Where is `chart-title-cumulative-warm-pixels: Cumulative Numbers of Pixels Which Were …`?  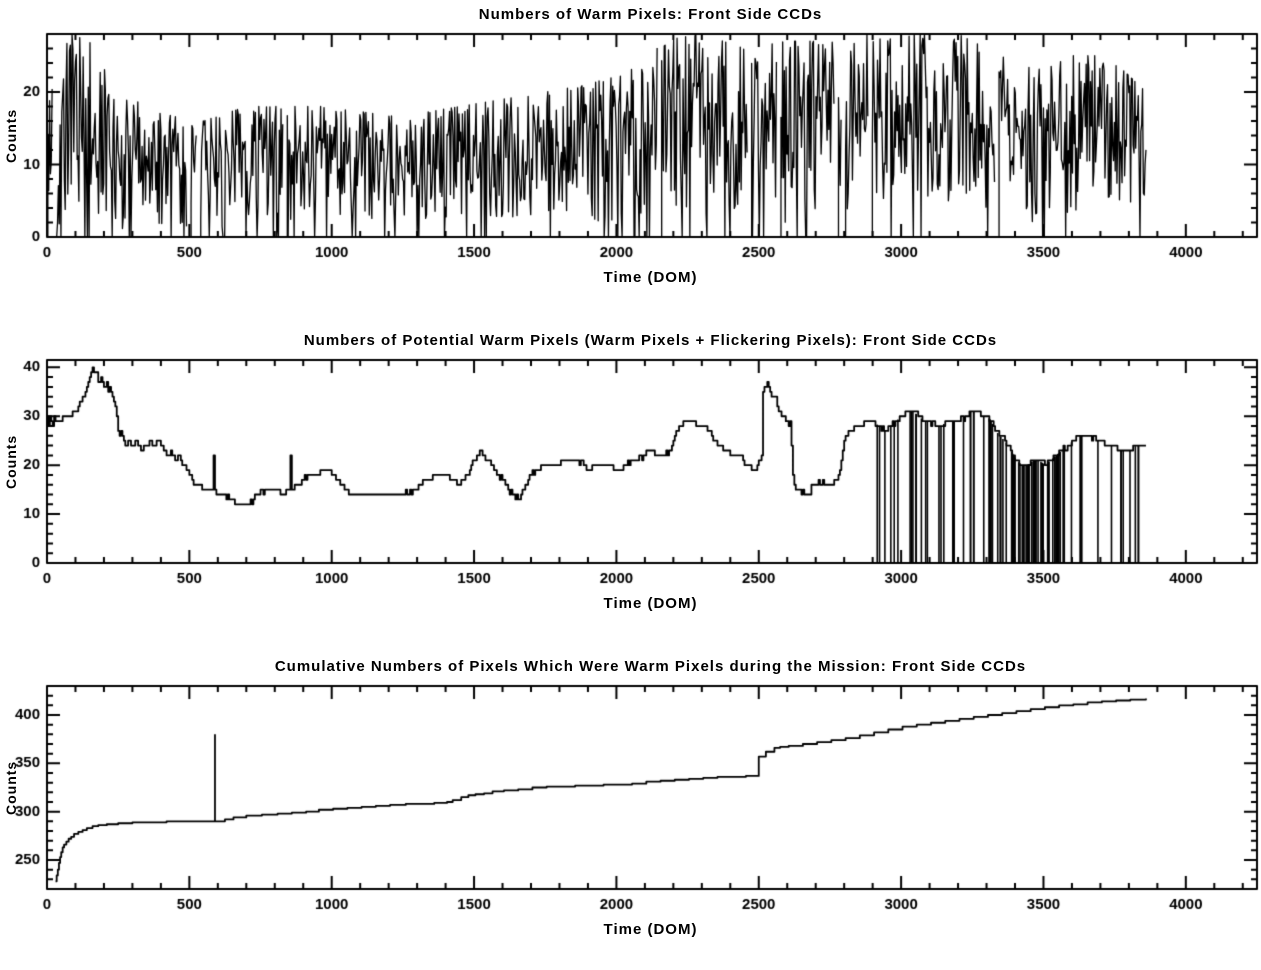 chart-title-cumulative-warm-pixels: Cumulative Numbers of Pixels Which Were … is located at coordinates (650, 666).